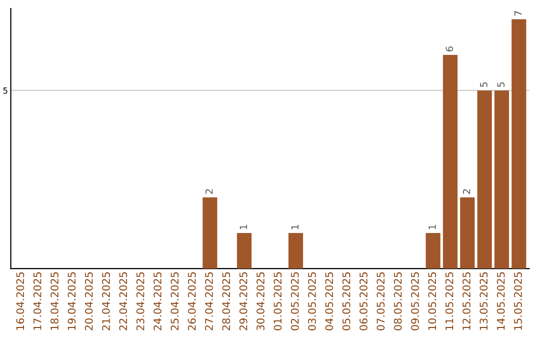 The image size is (540, 340). What do you see at coordinates (54, 301) in the screenshot?
I see `x-tick-label: 18.04.2025` at bounding box center [54, 301].